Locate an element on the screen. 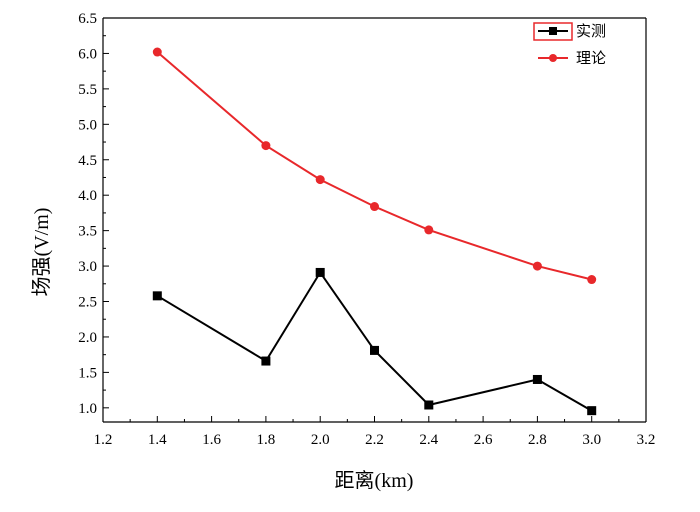  legend-item: 理论 is located at coordinates (572, 58).